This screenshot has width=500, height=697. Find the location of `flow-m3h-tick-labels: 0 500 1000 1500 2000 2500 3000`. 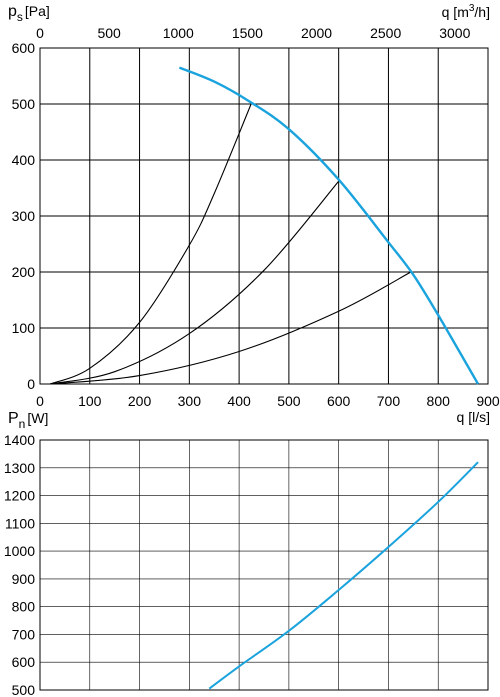

flow-m3h-tick-labels: 0 500 1000 1500 2000 2500 3000 is located at coordinates (253, 33).